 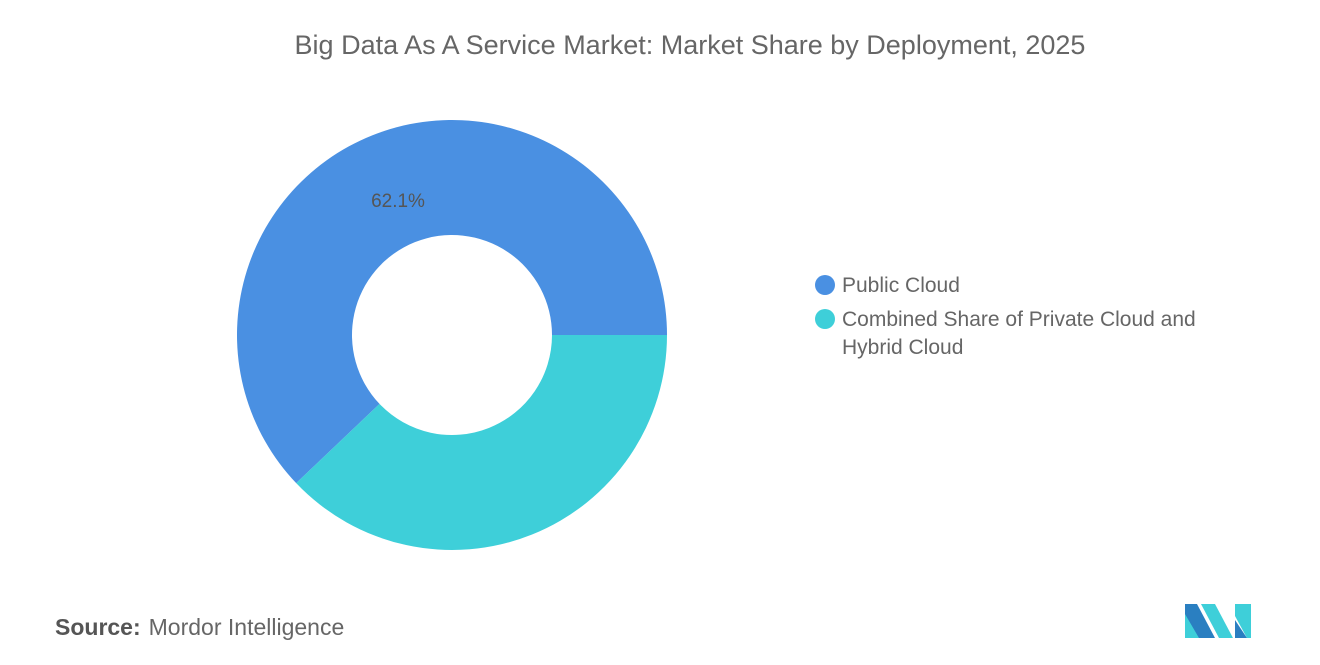 What do you see at coordinates (246, 627) in the screenshot?
I see `source-value: Mordor Intelligence` at bounding box center [246, 627].